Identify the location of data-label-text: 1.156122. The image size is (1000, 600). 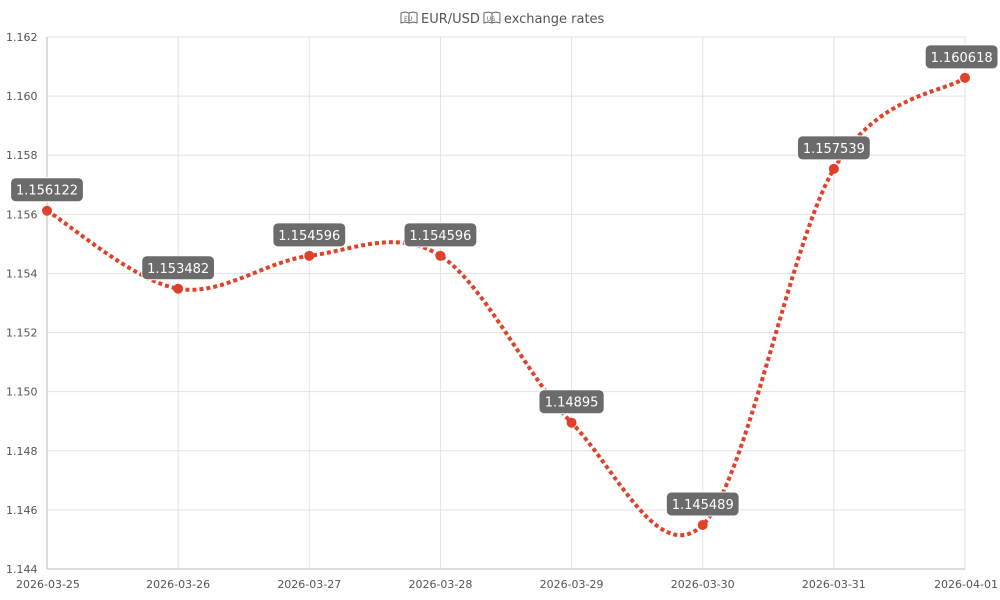
(47, 191).